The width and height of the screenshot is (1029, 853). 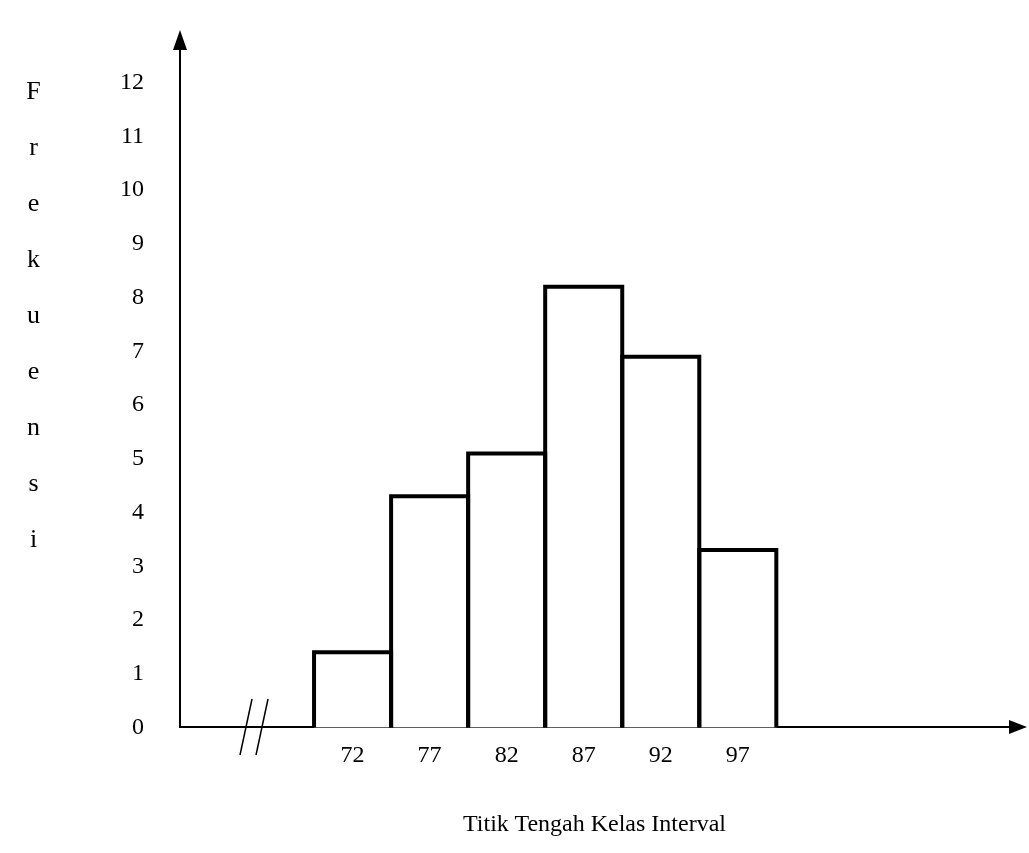 I want to click on x-tick-label: 87, so click(x=583, y=754).